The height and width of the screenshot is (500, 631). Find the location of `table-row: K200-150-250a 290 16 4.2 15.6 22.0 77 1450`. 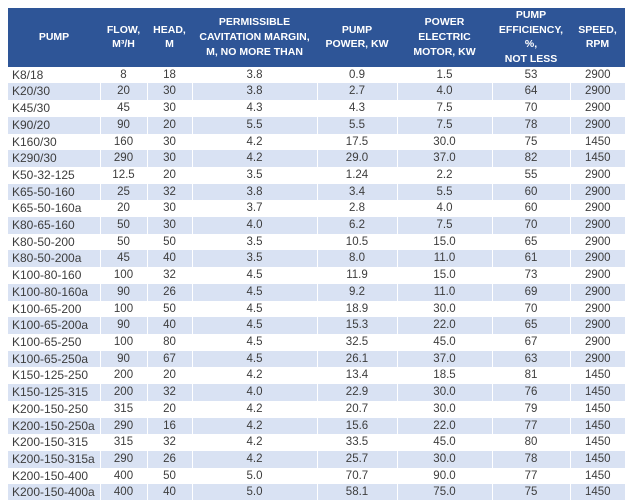

table-row: K200-150-250a 290 16 4.2 15.6 22.0 77 1450 is located at coordinates (316, 426).